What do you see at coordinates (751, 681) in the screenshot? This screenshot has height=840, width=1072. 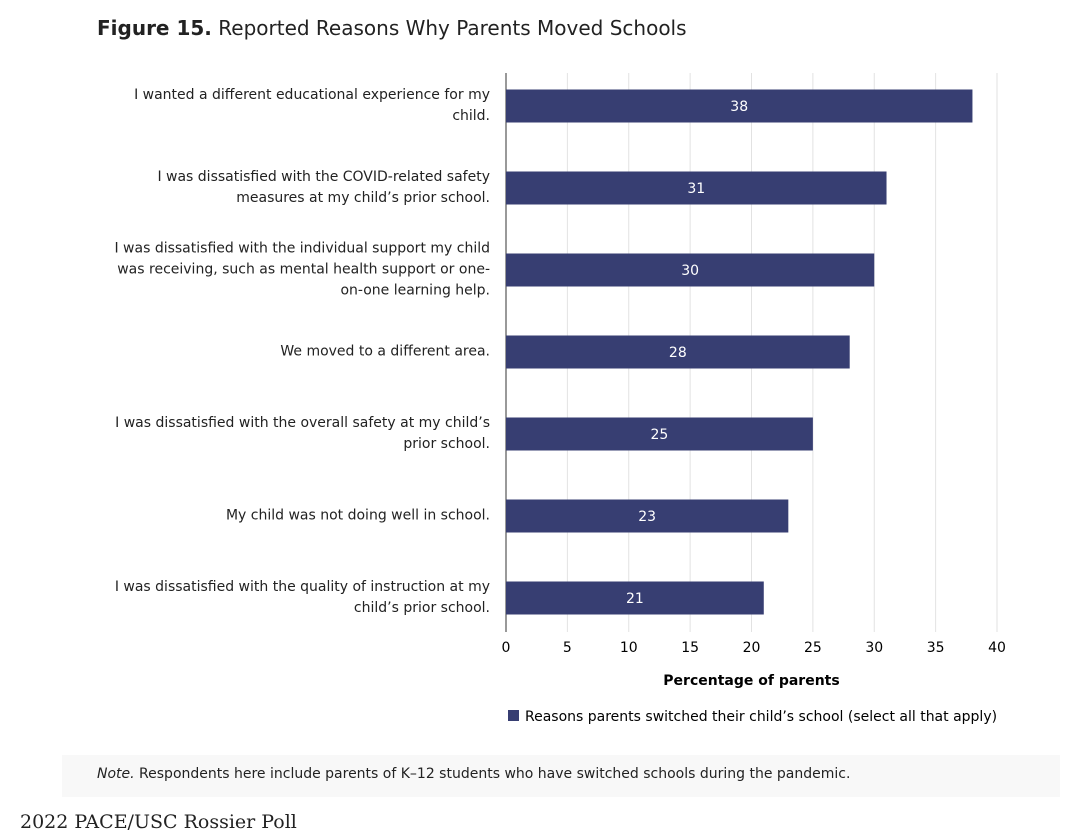 I see `x-axis-label: Percentage of parents` at bounding box center [751, 681].